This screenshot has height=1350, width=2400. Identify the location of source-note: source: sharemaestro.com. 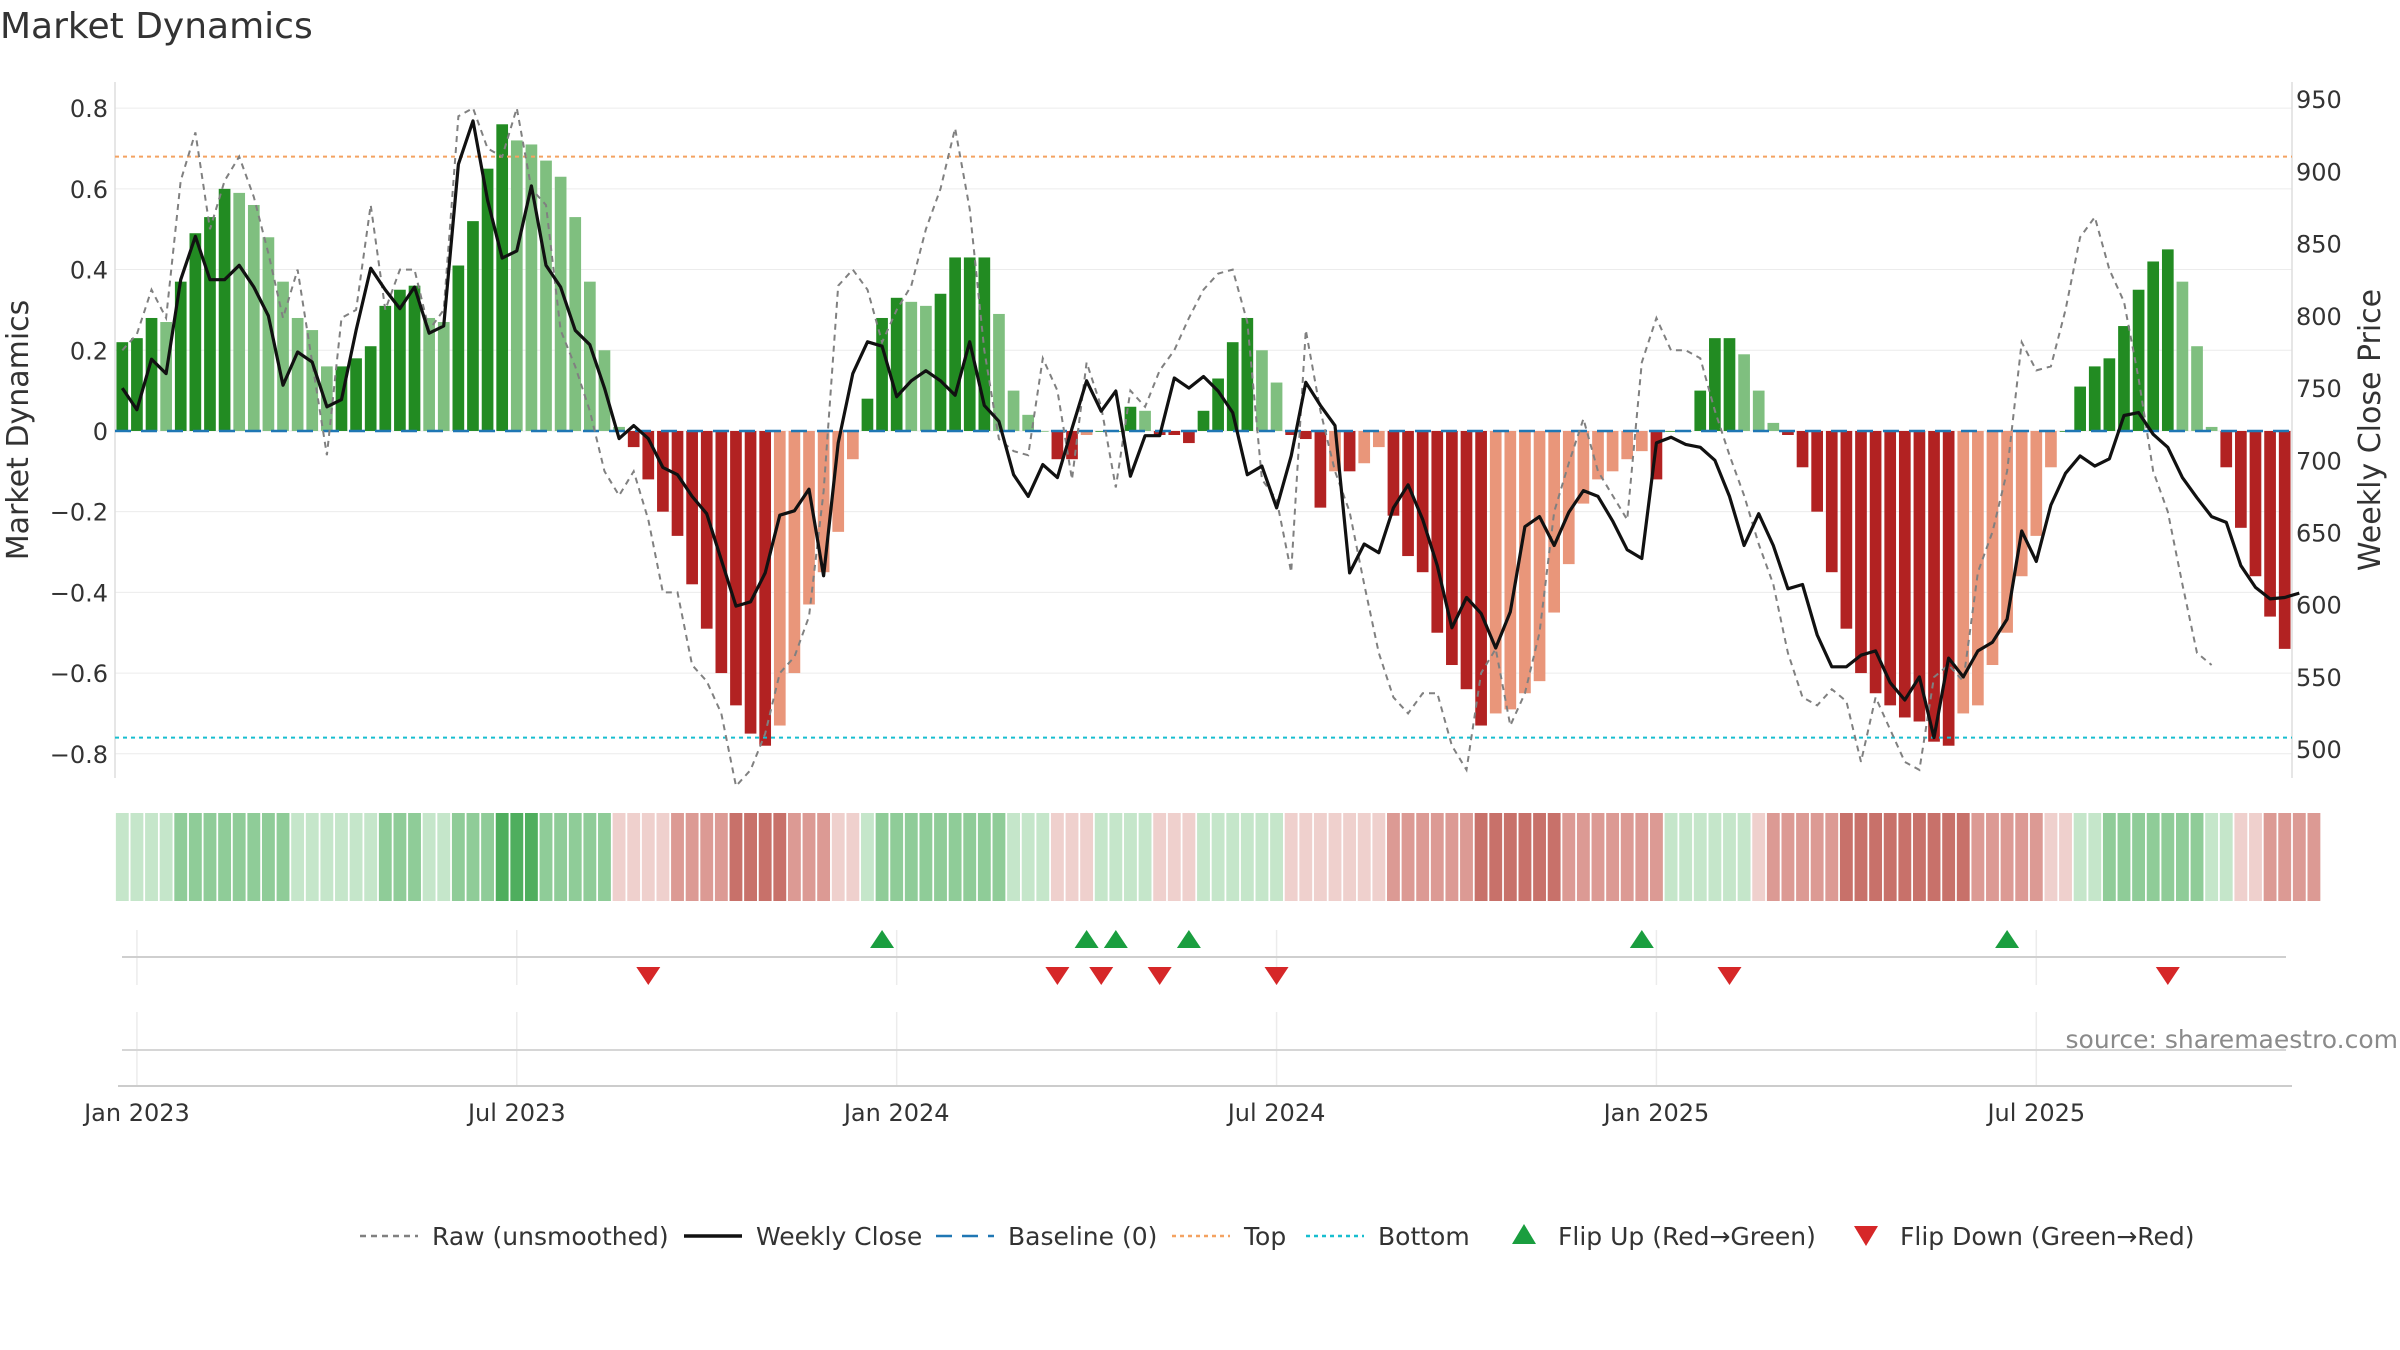
(2232, 1039).